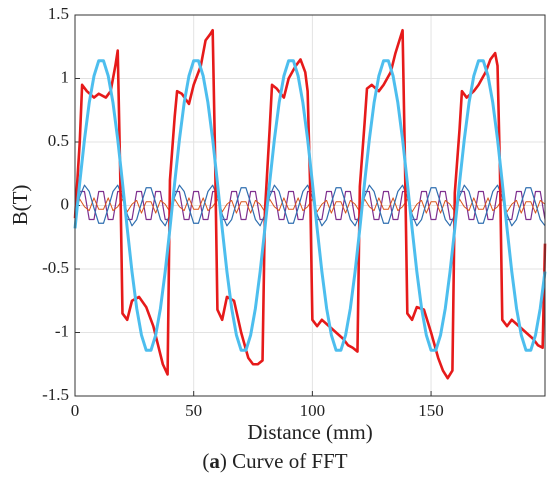 The width and height of the screenshot is (550, 484). I want to click on y-tick-label: -0.5, so click(55, 267).